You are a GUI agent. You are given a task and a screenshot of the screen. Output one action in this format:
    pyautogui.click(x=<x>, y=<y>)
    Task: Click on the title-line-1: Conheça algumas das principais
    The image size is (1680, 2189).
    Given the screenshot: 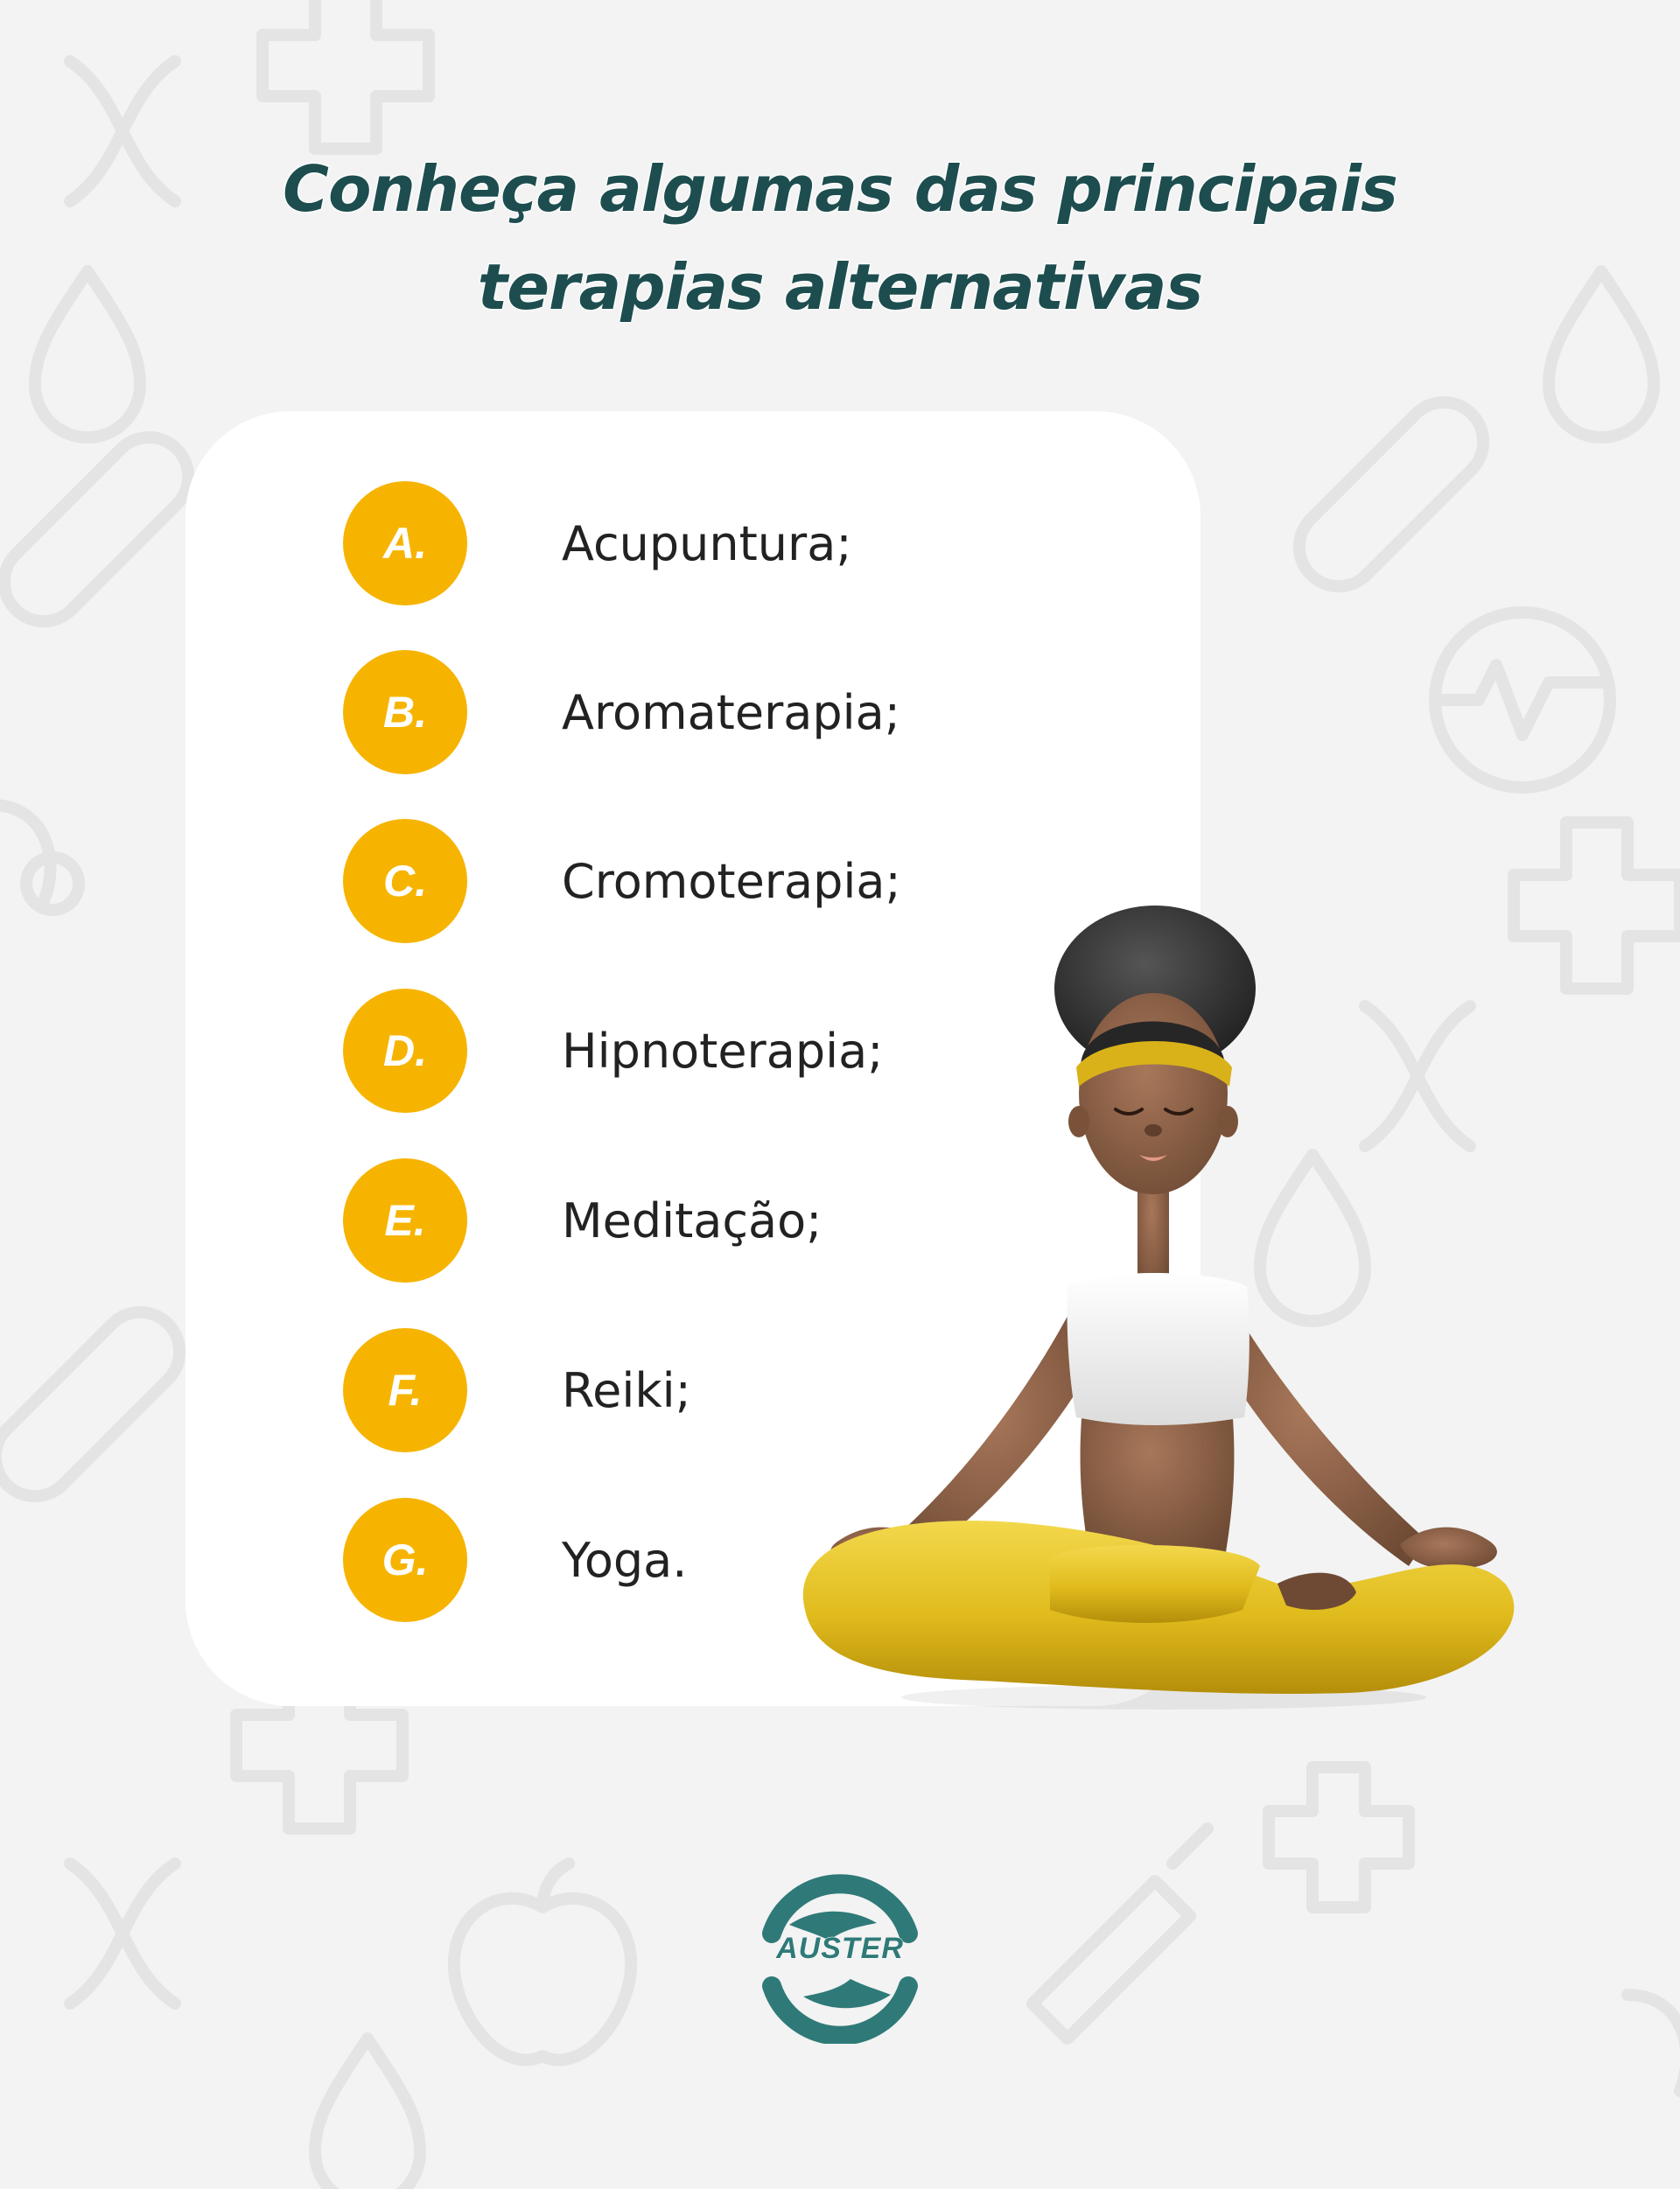 What is the action you would take?
    pyautogui.click(x=840, y=189)
    